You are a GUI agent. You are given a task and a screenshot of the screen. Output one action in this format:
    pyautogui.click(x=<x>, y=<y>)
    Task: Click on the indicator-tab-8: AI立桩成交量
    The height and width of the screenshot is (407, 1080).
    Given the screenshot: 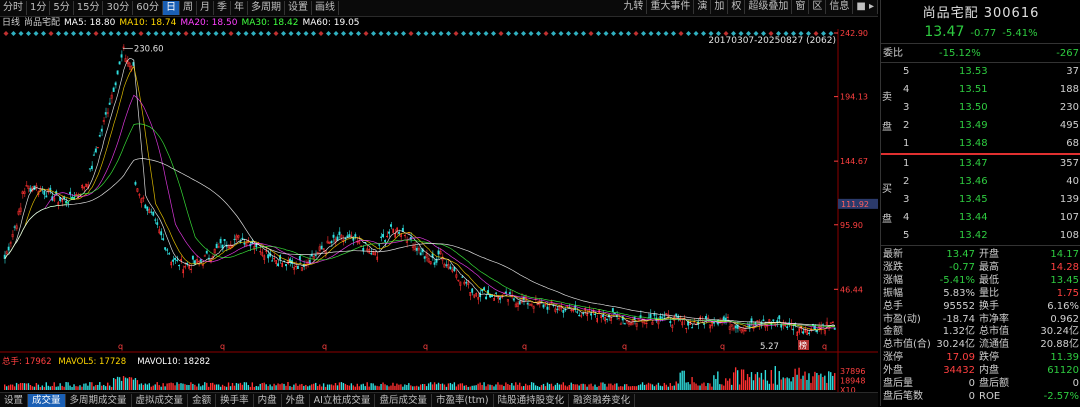 What is the action you would take?
    pyautogui.click(x=343, y=400)
    